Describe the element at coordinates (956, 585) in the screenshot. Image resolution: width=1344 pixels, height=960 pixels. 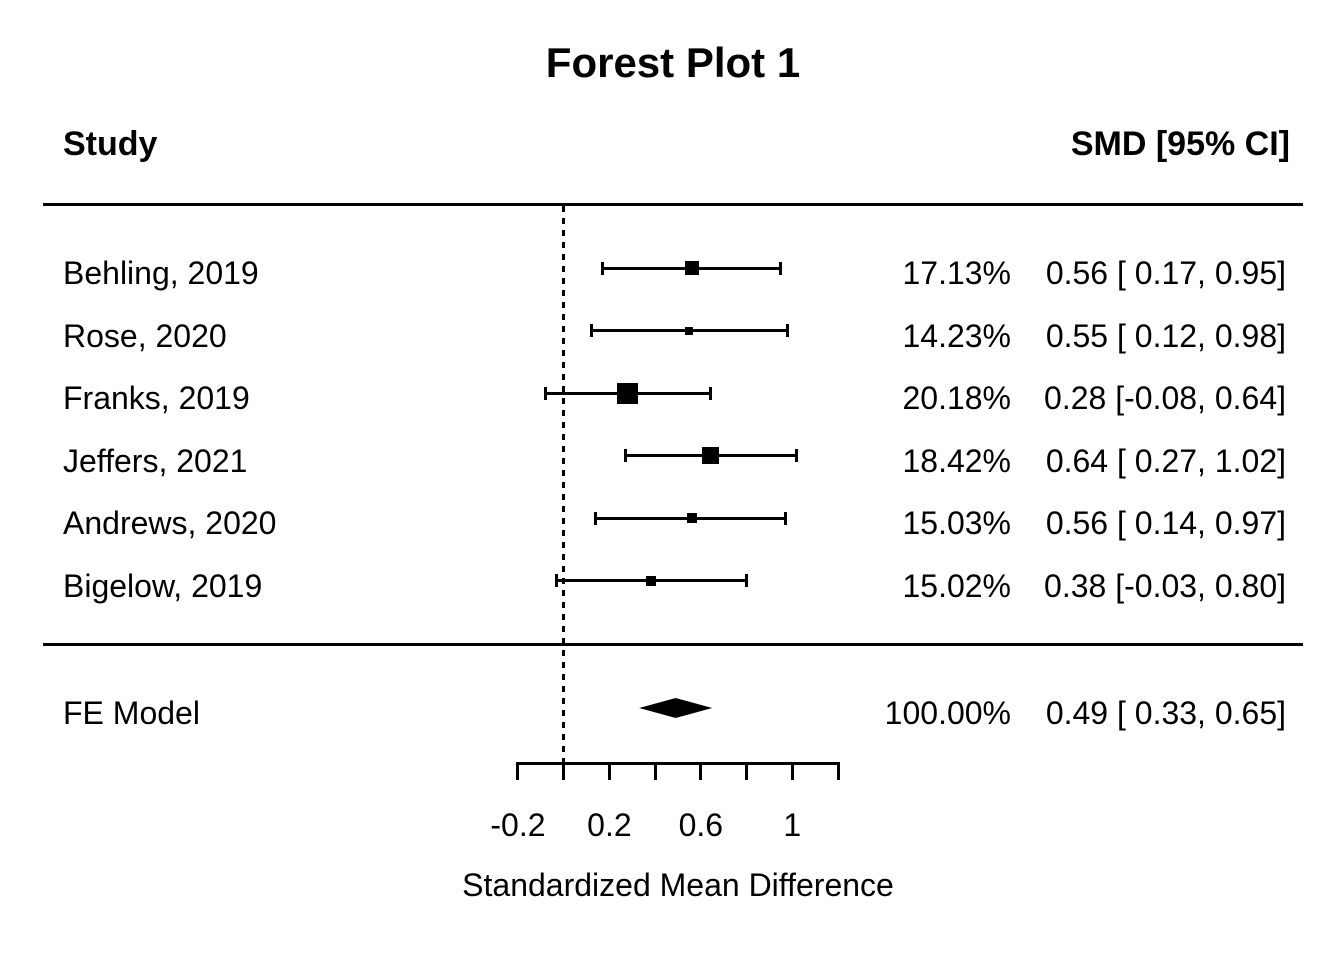
I see `weight-value: 15.02%` at that location.